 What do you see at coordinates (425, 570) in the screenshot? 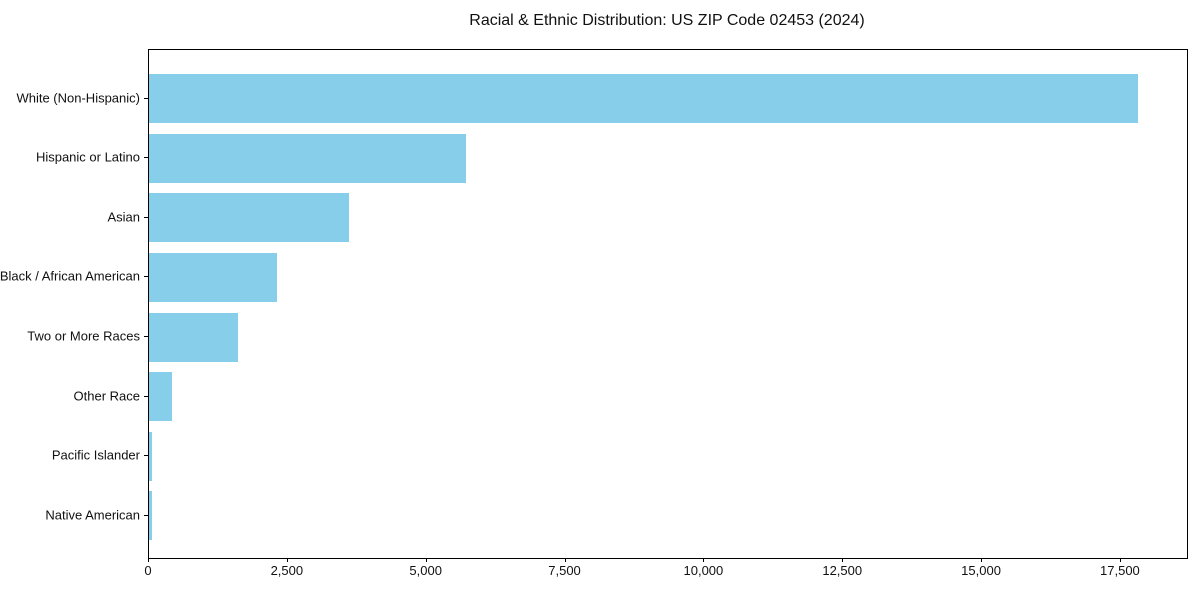
I see `x-tick-label: 5,000` at bounding box center [425, 570].